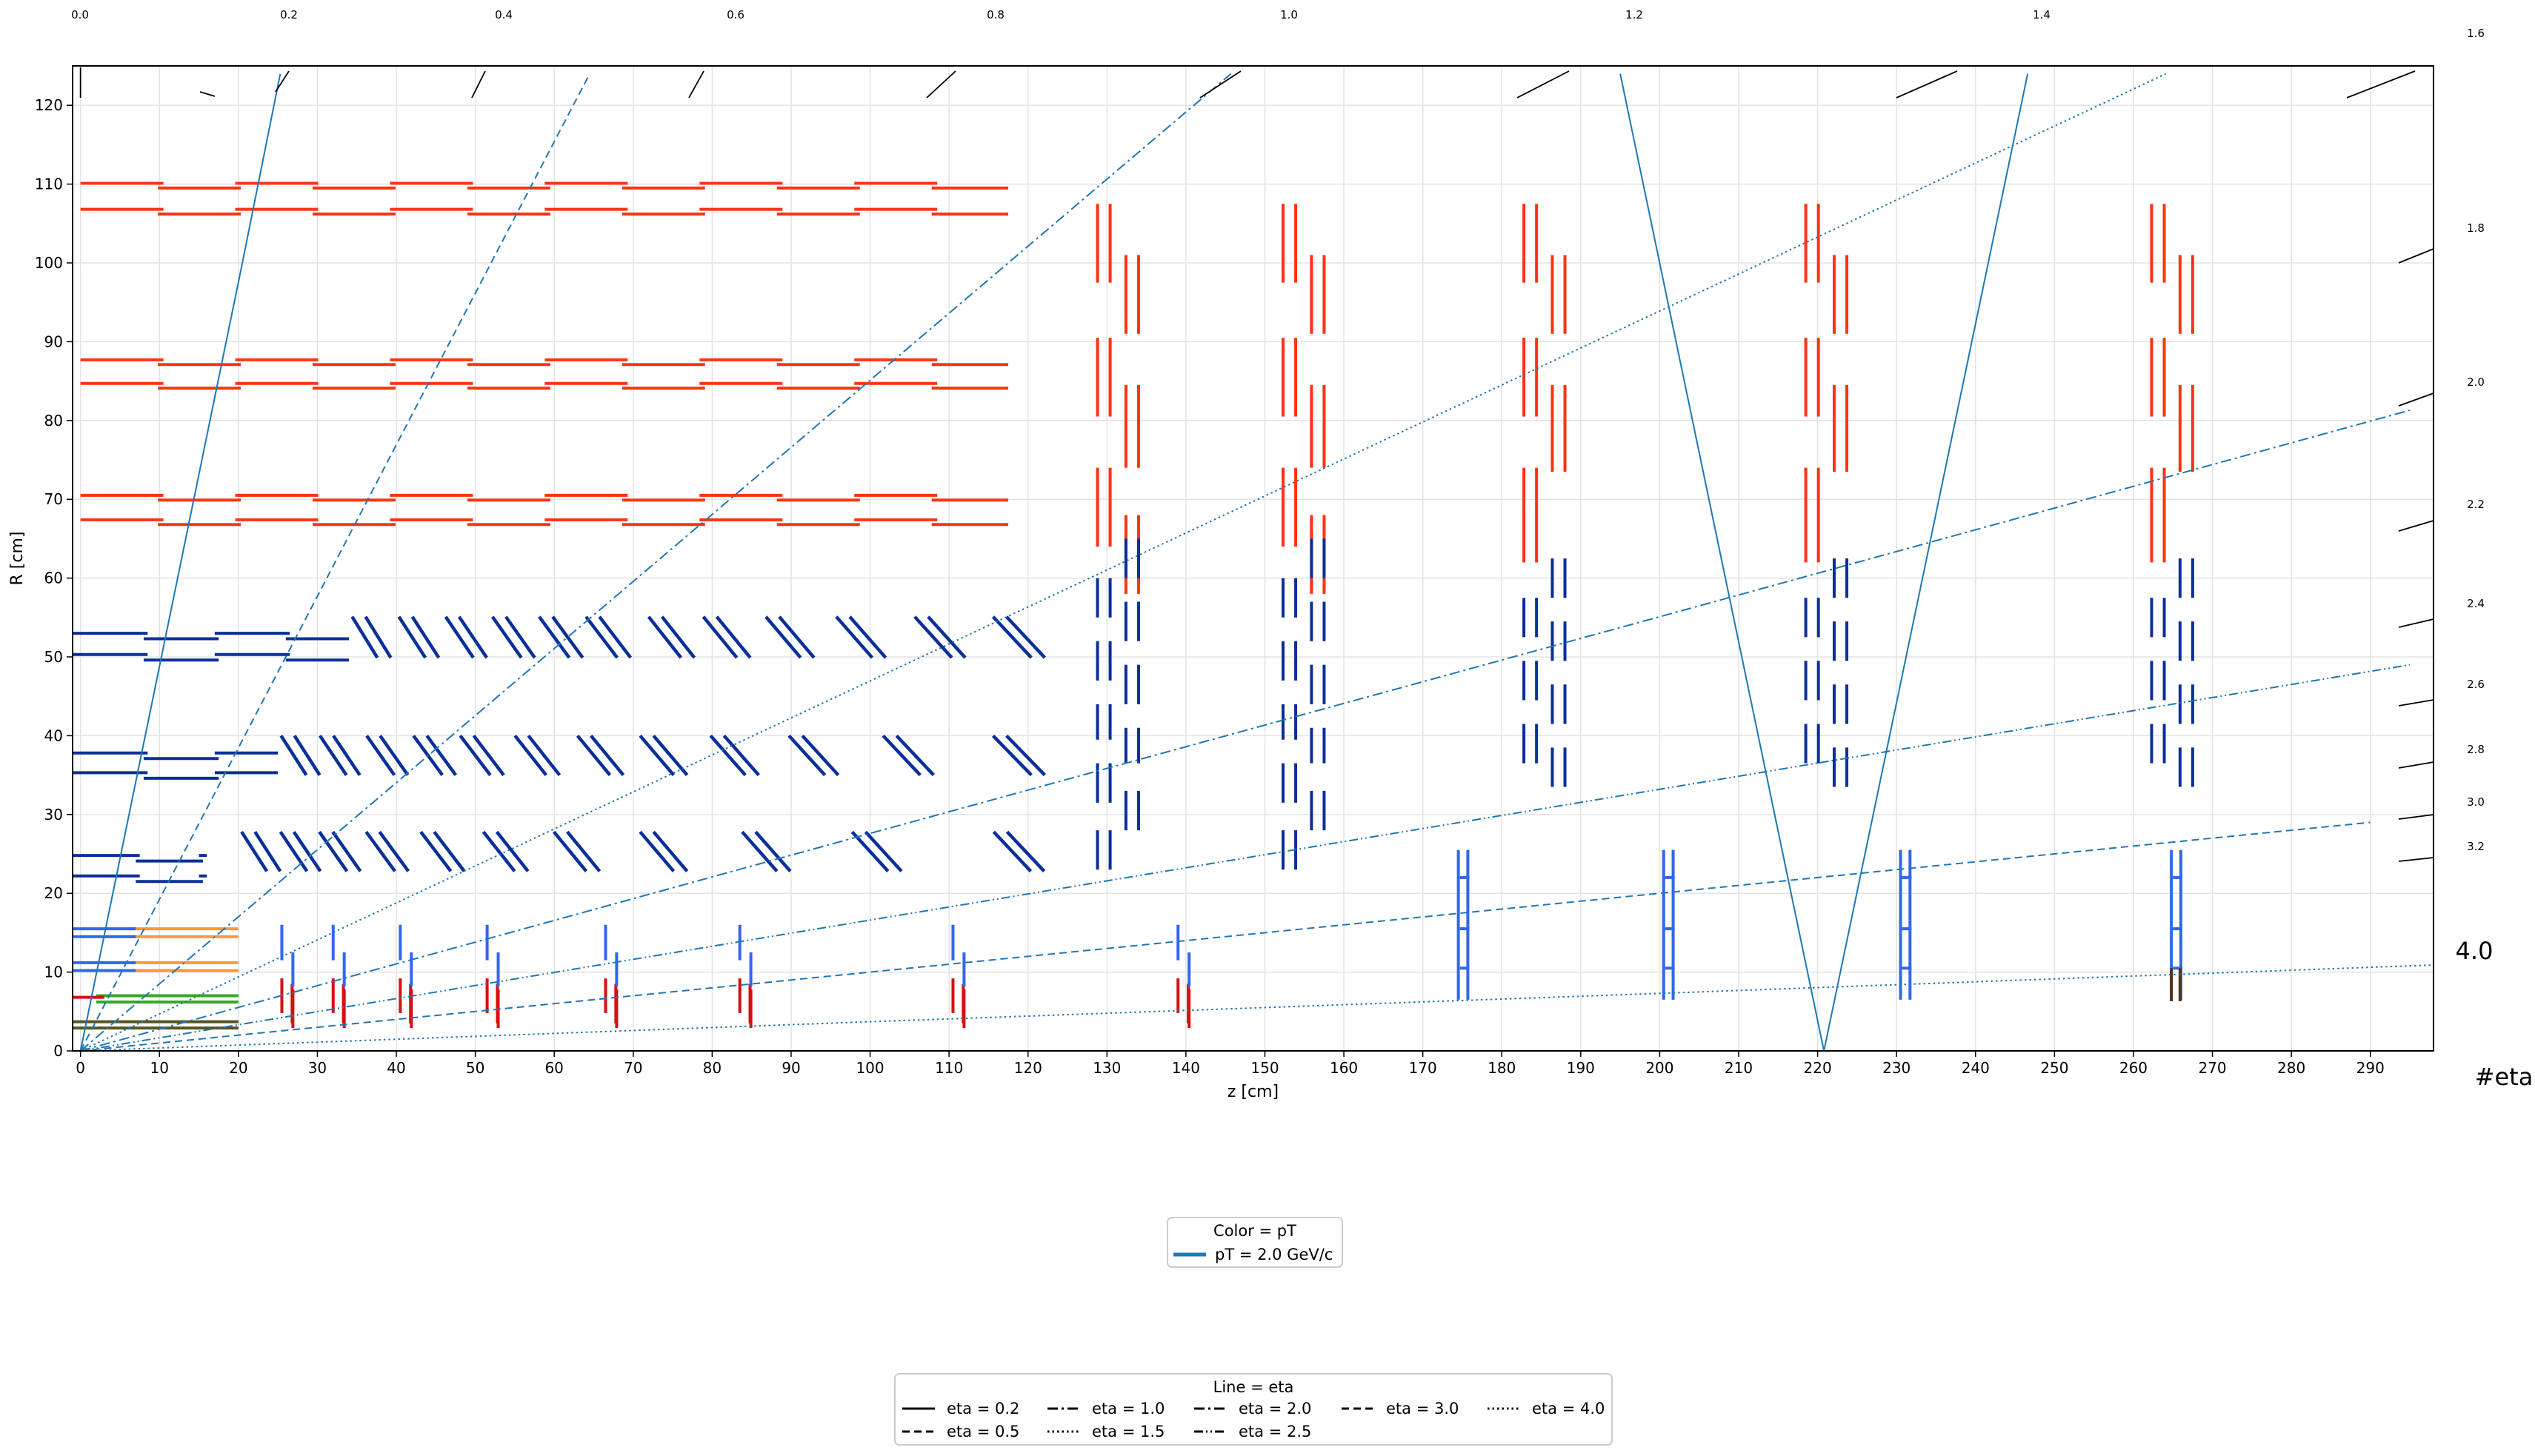 Image resolution: width=2535 pixels, height=1456 pixels. Describe the element at coordinates (870, 1068) in the screenshot. I see `x-tick-label: 100` at that location.